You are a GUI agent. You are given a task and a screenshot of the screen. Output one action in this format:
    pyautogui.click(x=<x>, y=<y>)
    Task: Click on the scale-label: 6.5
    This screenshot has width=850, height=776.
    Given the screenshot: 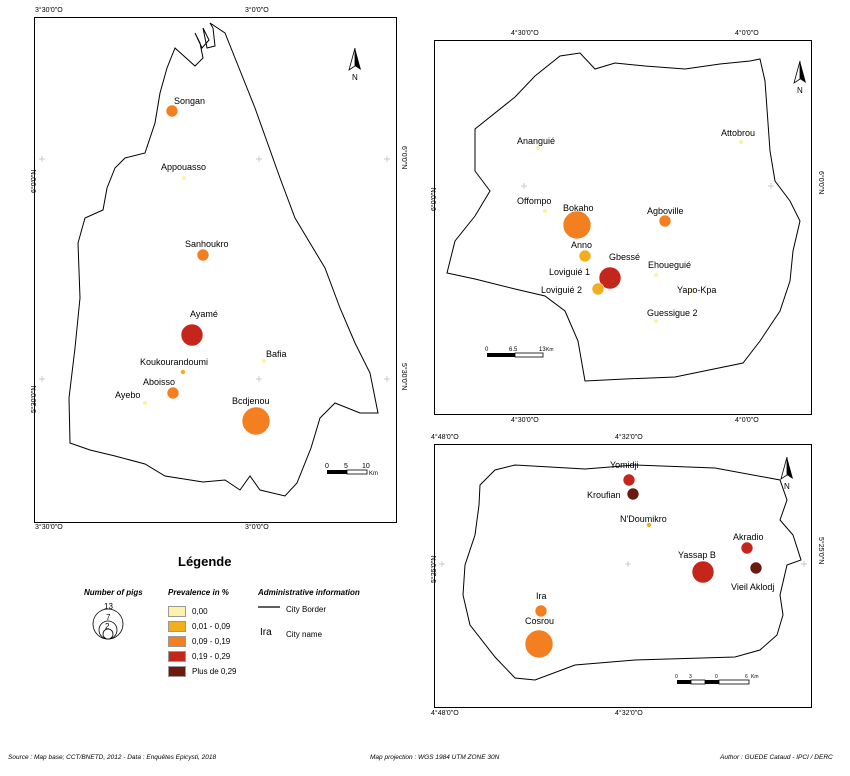 What is the action you would take?
    pyautogui.click(x=513, y=350)
    